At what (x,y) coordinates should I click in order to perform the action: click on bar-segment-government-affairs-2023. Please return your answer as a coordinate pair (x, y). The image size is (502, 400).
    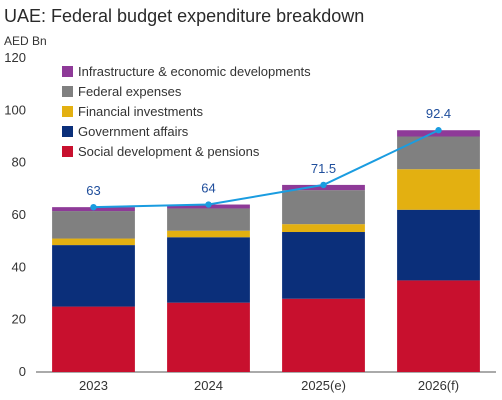
    Looking at the image, I should click on (93, 276).